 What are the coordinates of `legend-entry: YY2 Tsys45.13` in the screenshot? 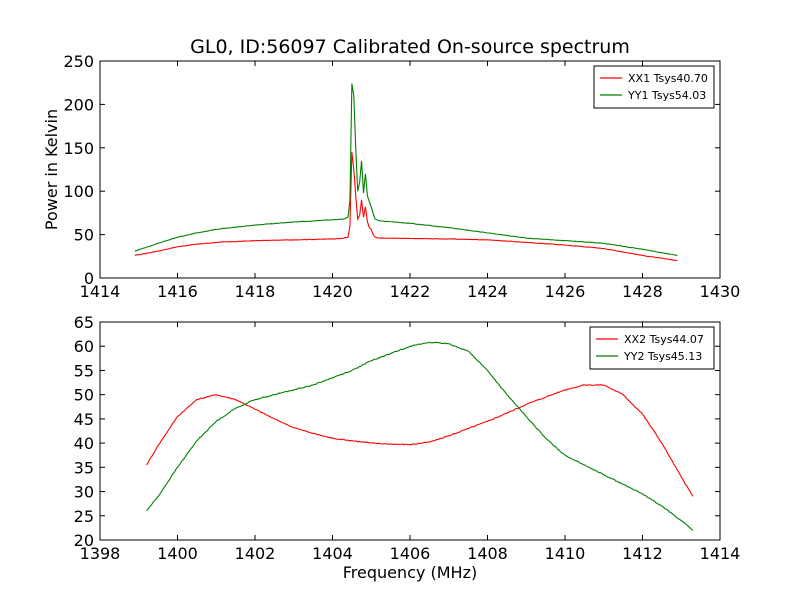 It's located at (662, 356).